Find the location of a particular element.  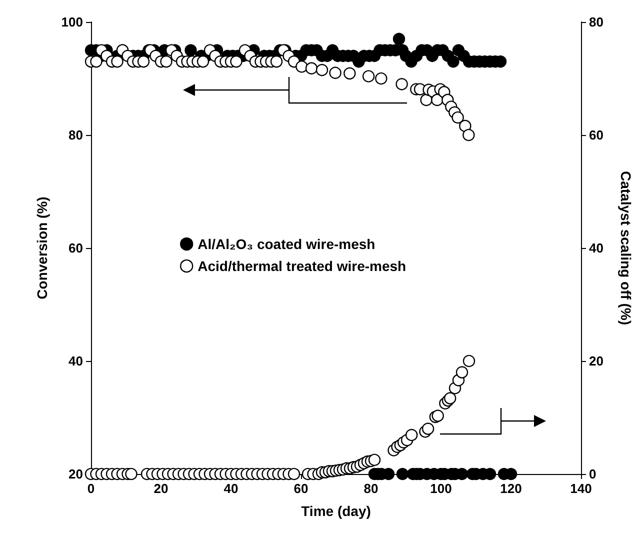

x-tick-label: 120 is located at coordinates (511, 488).